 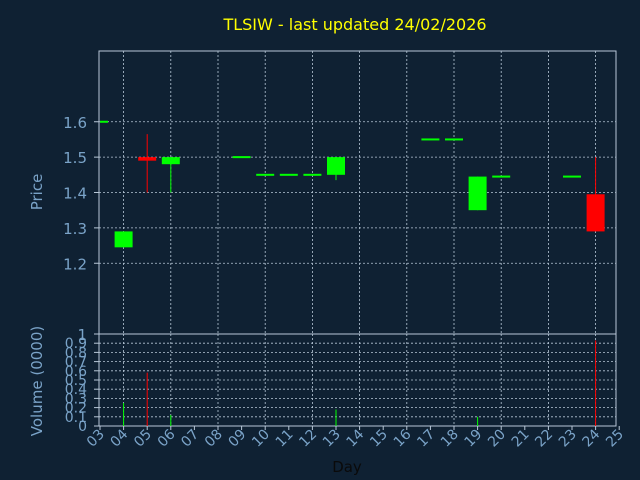 I want to click on x-axis-label: Day, so click(x=347, y=467).